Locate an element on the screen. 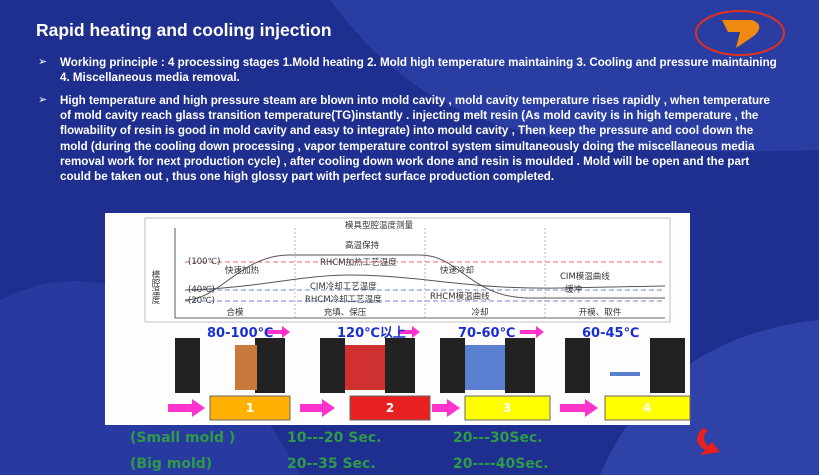 The height and width of the screenshot is (475, 819). title: Rapid heating and cooling injection is located at coordinates (184, 30).